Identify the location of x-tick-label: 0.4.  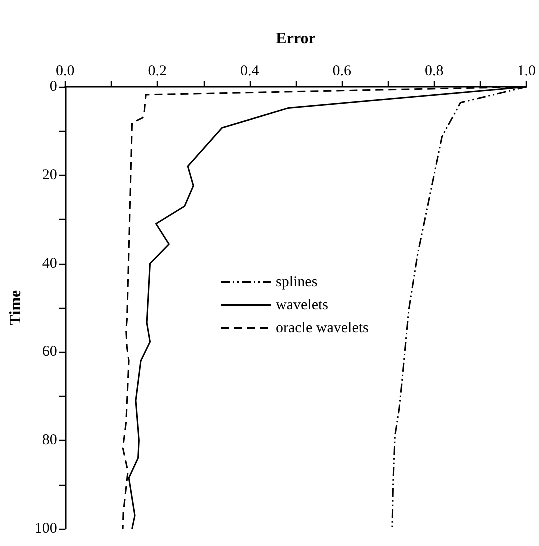
(250, 72).